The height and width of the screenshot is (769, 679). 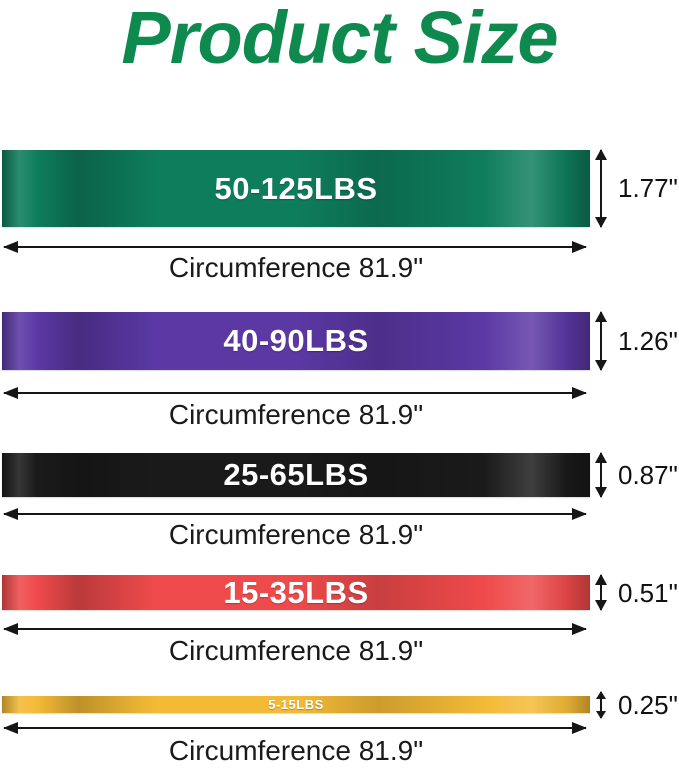 I want to click on band-weight-label: 50-125LBS, so click(x=296, y=188).